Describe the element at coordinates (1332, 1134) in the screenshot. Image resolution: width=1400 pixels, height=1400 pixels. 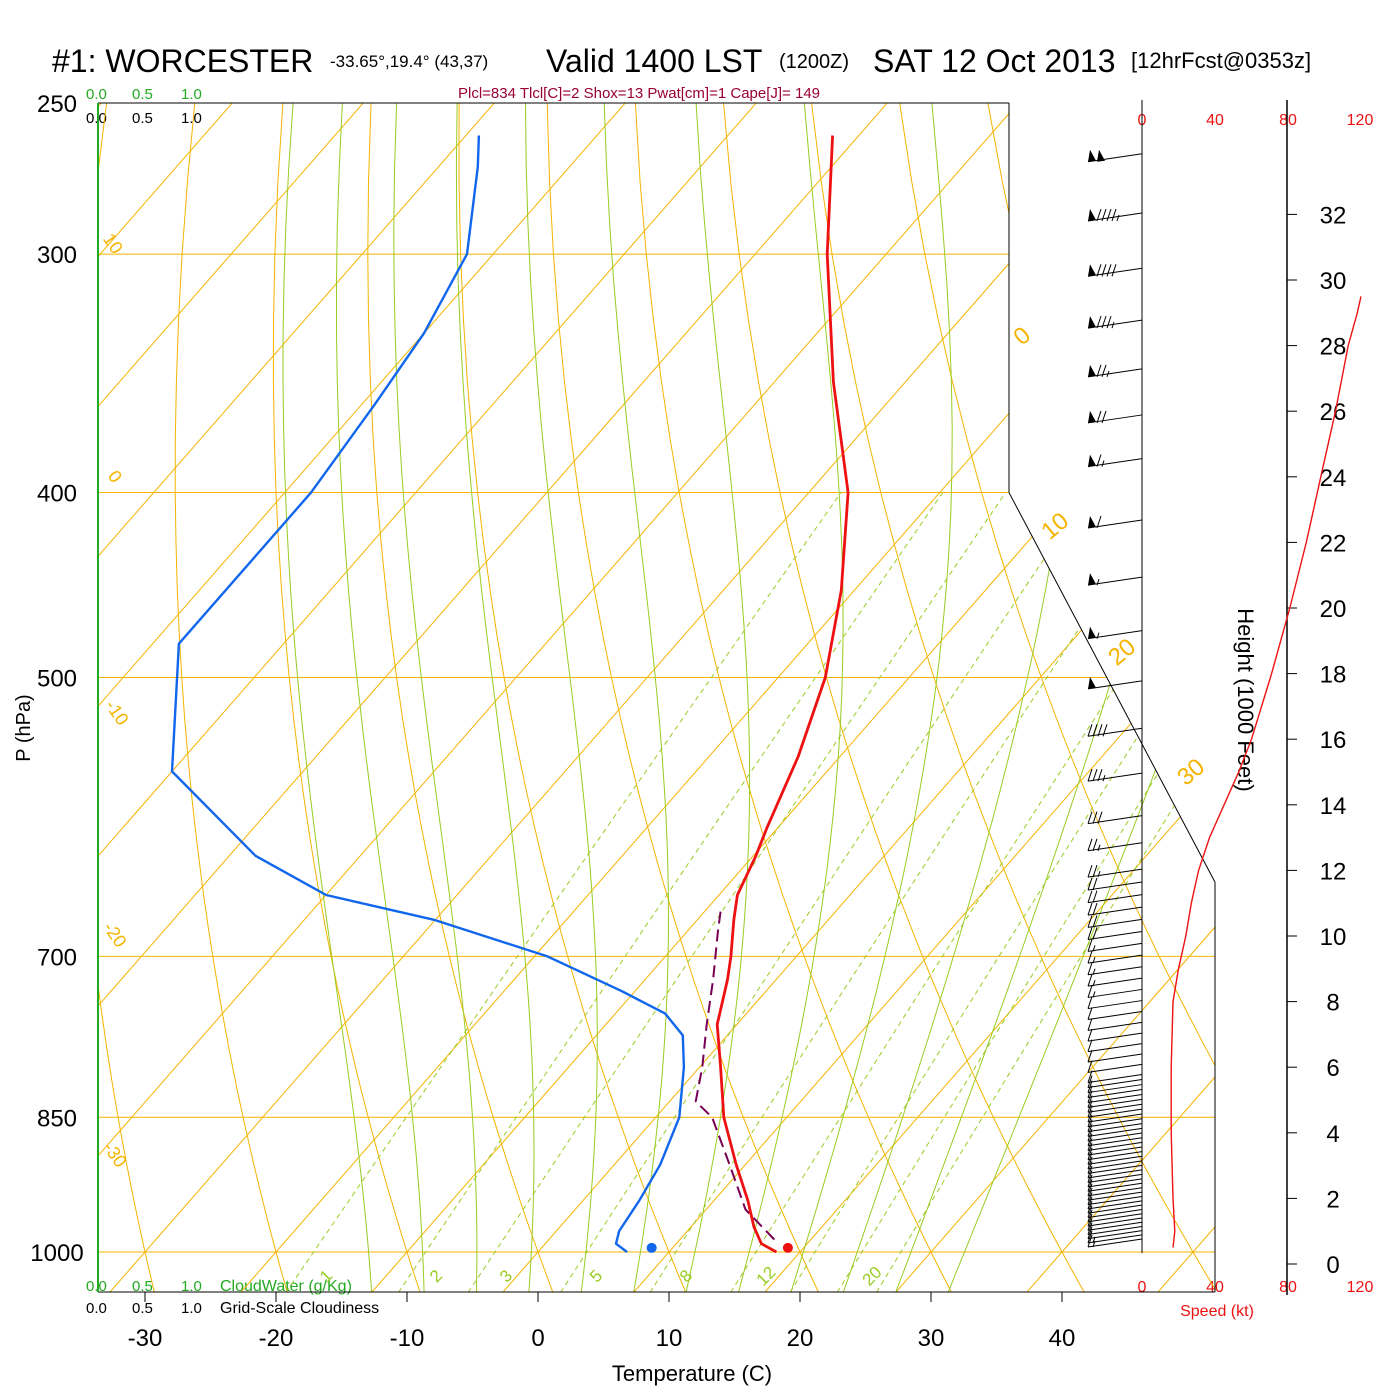
I see `height-tick-4: 4` at that location.